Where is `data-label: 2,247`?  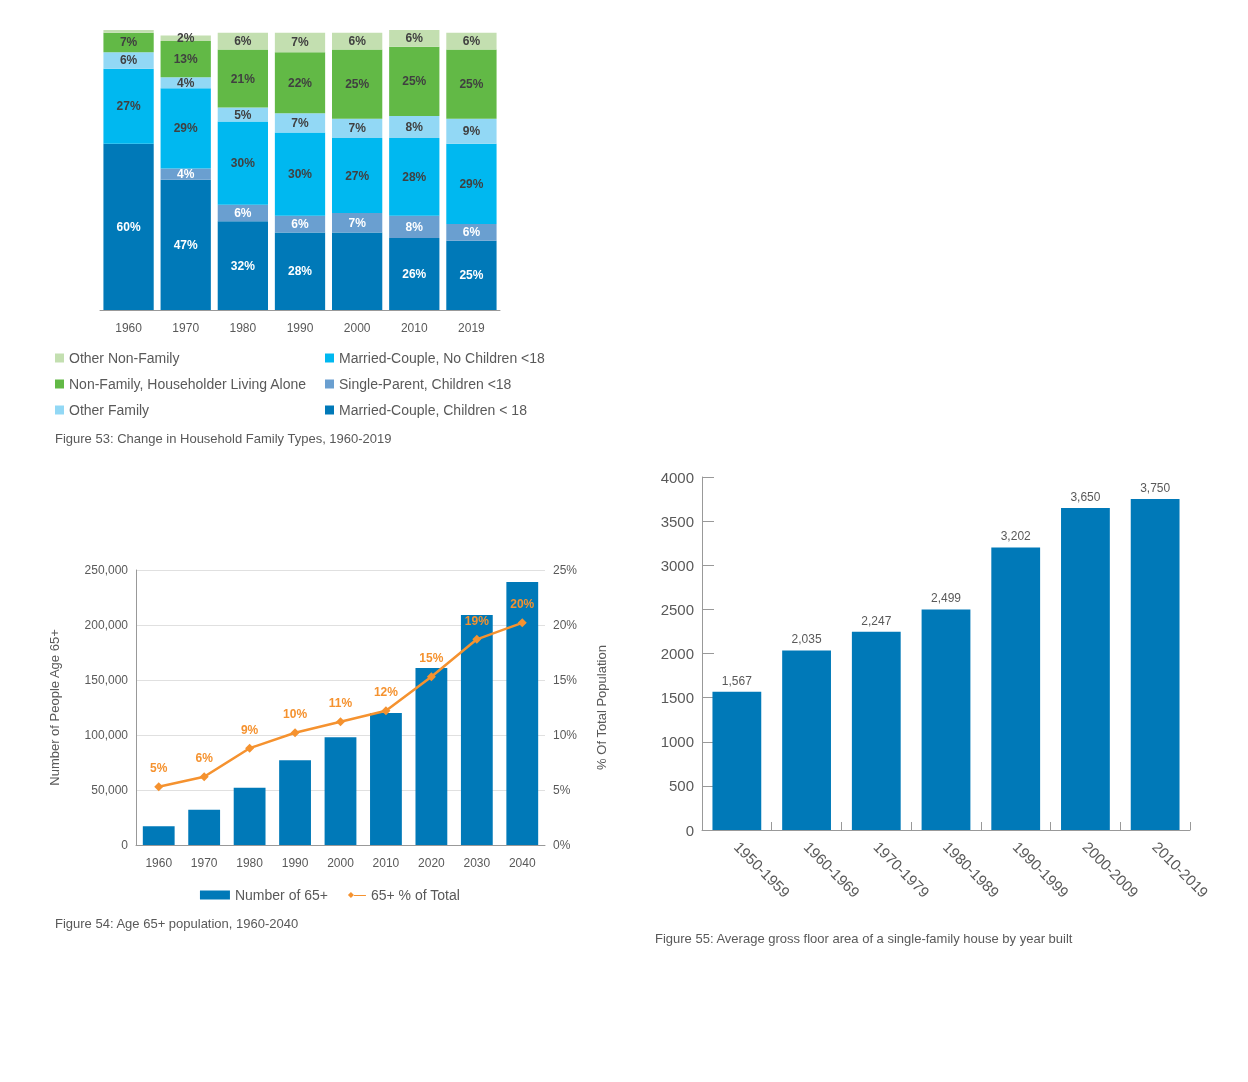
data-label: 2,247 is located at coordinates (876, 620).